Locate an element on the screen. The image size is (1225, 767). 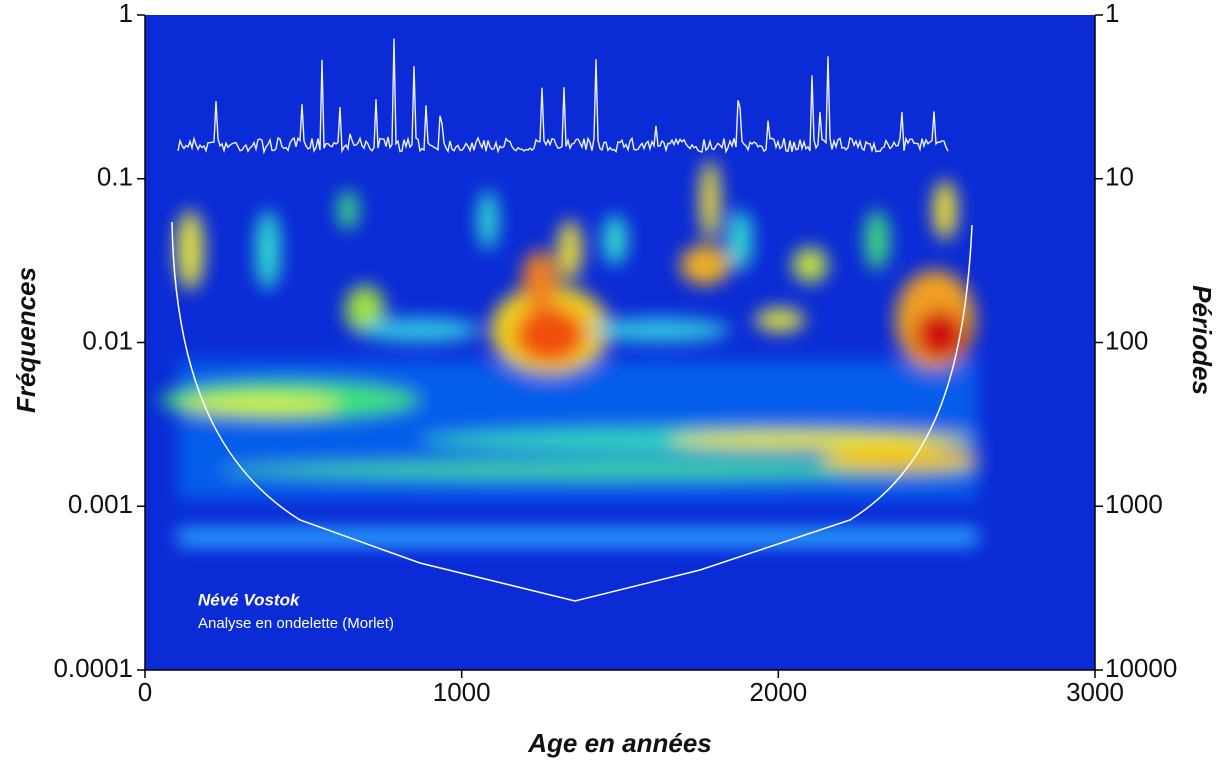
x-tick-label: 2000 is located at coordinates (778, 692).